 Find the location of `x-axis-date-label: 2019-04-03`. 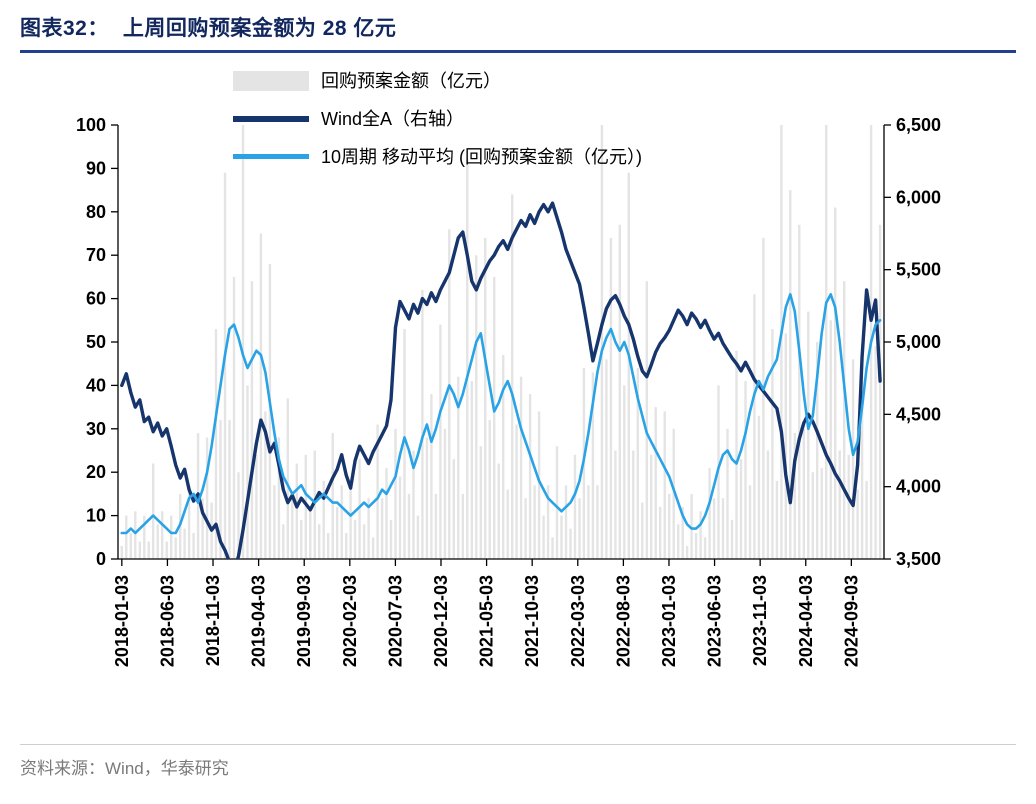

x-axis-date-label: 2019-04-03 is located at coordinates (259, 621).